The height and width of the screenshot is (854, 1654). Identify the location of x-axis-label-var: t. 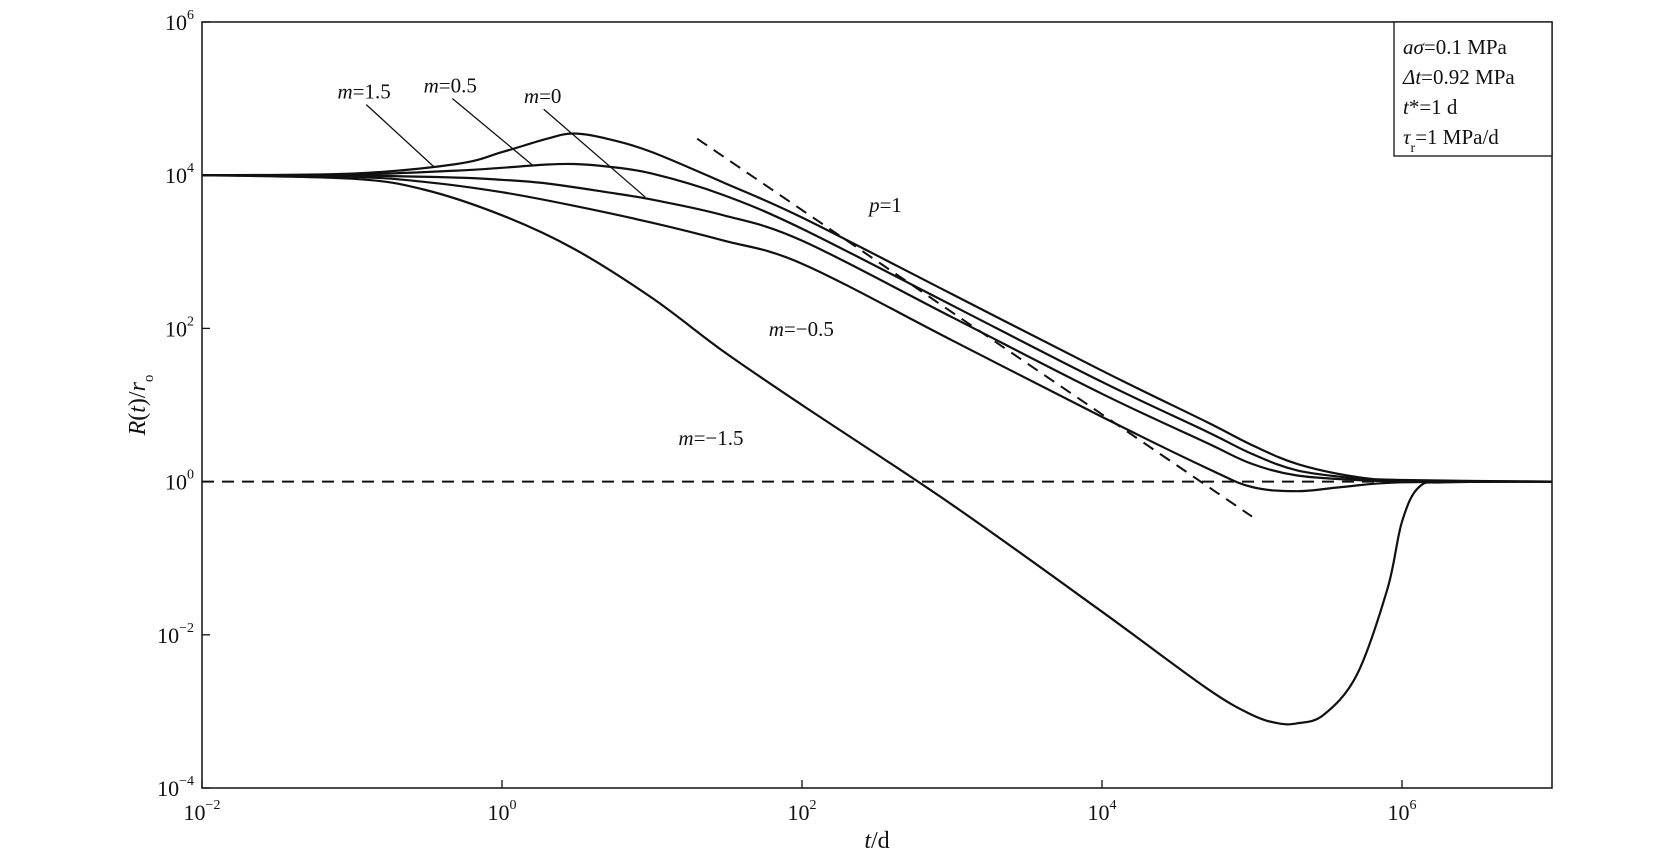
(868, 841).